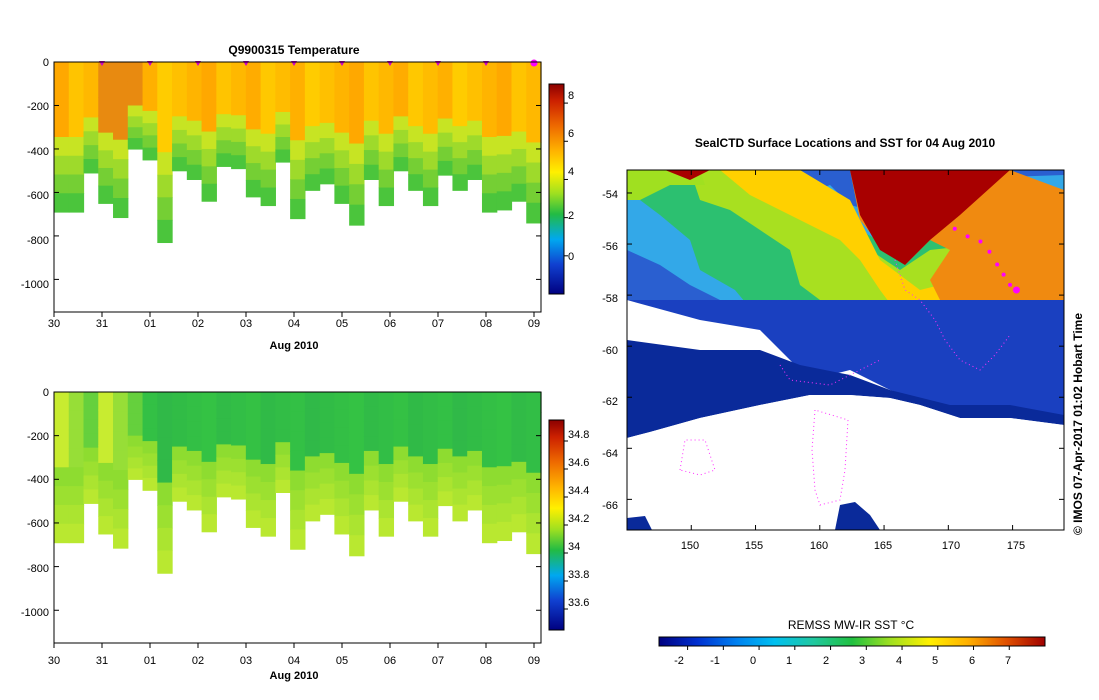  I want to click on x-tick-label: 04, so click(294, 324).